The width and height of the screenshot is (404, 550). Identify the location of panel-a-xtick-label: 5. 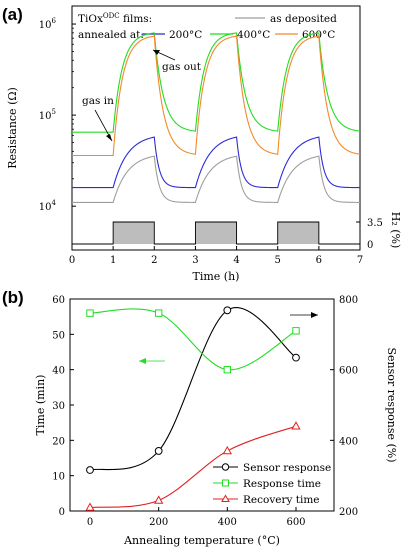
(278, 260).